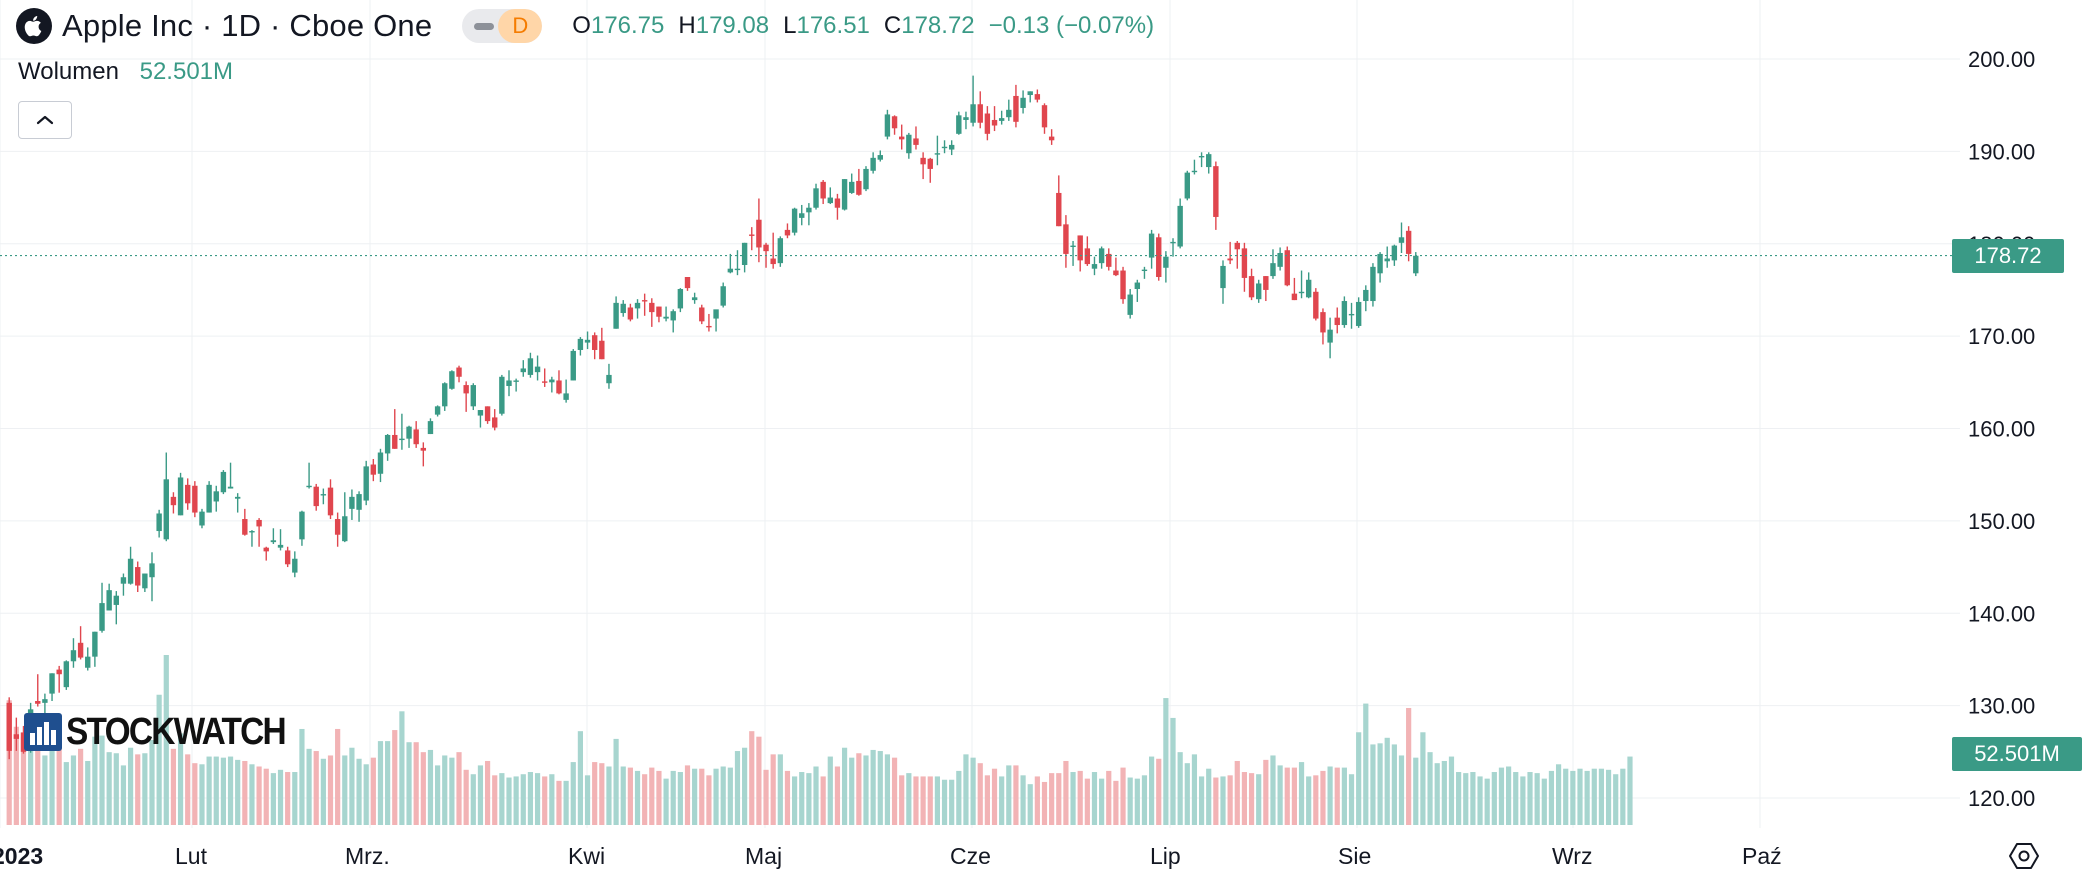 The width and height of the screenshot is (2085, 884). What do you see at coordinates (891, 856) in the screenshot?
I see `time-axis: 2023 Lut Mrz. Kwi Maj Cze Lip Sie Wrz Paź` at bounding box center [891, 856].